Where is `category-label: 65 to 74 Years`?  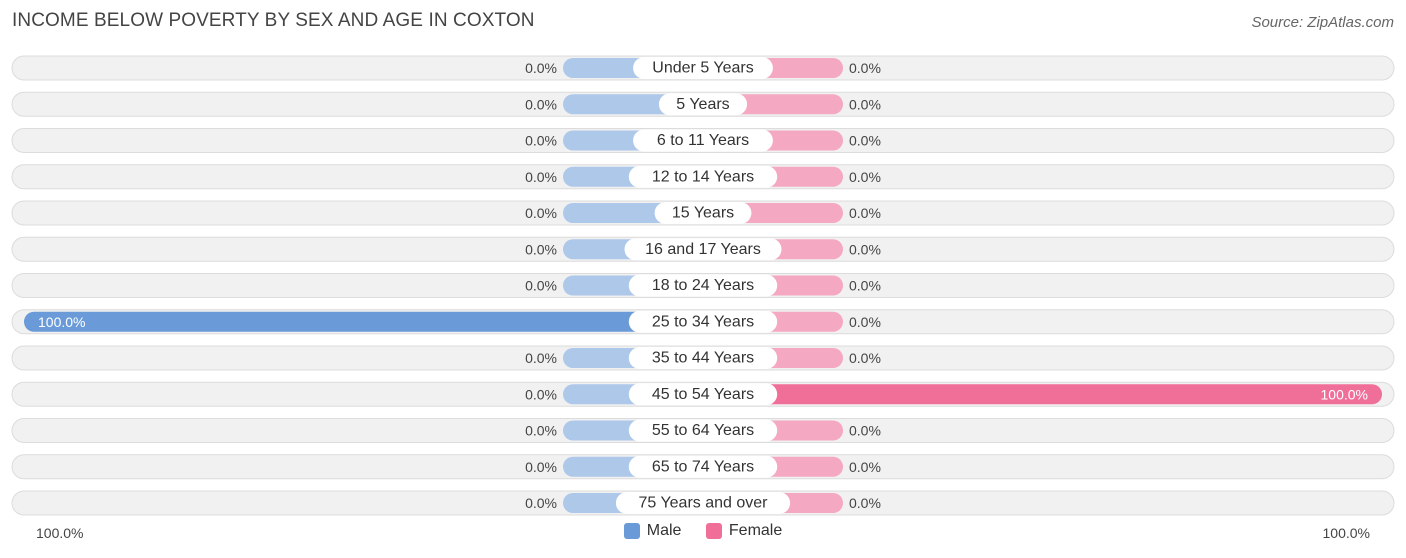
category-label: 65 to 74 Years is located at coordinates (703, 466).